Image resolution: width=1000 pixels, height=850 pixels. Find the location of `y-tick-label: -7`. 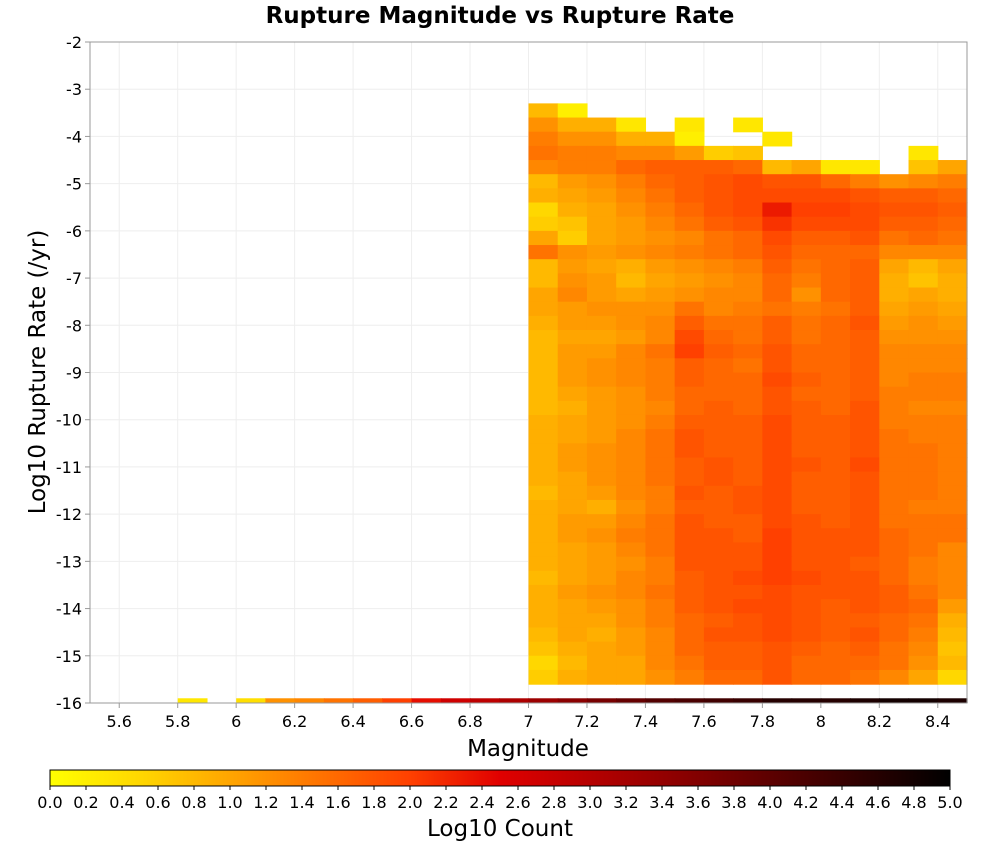

y-tick-label: -7 is located at coordinates (74, 278).